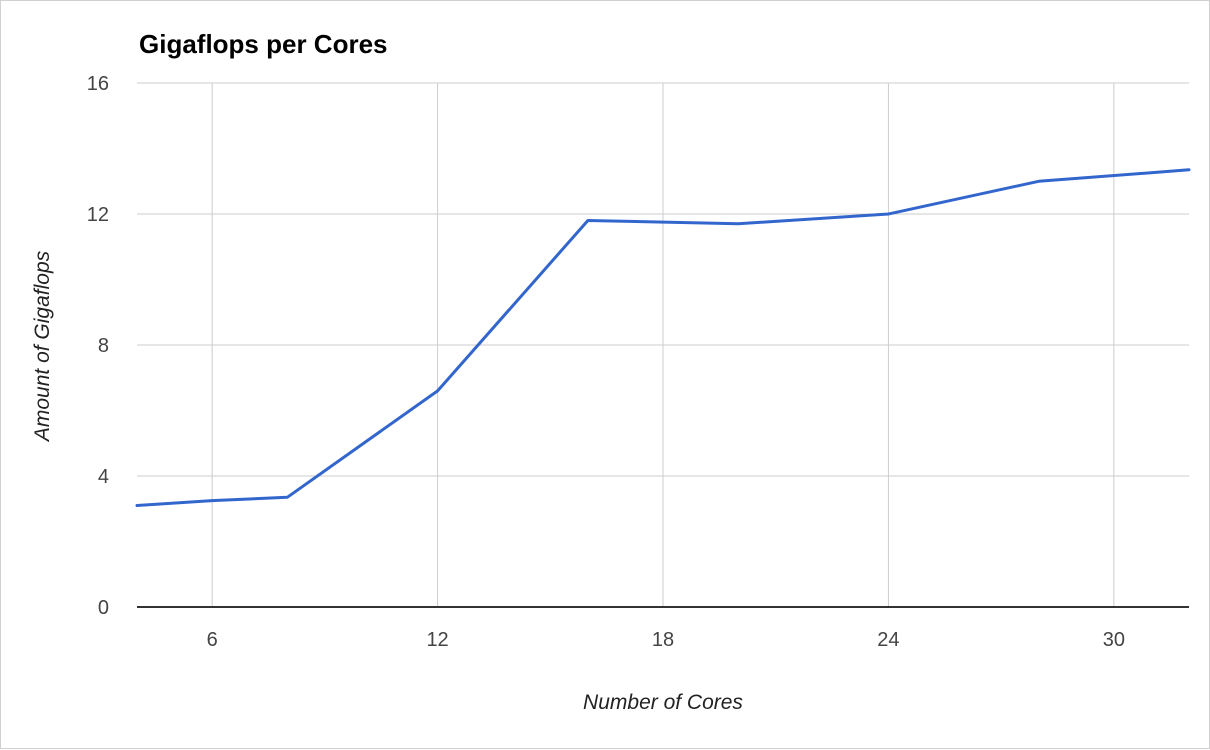  What do you see at coordinates (263, 44) in the screenshot?
I see `chart-title: Gigaflops per Cores` at bounding box center [263, 44].